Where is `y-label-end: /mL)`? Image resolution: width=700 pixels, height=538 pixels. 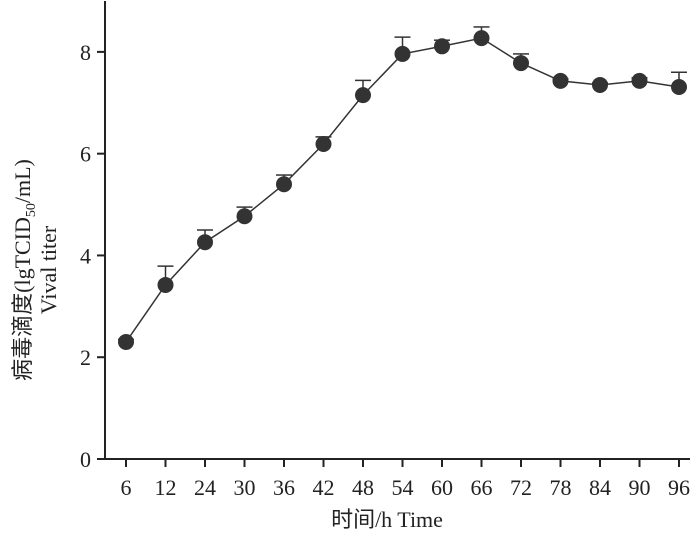
y-label-end: /mL) is located at coordinates (22, 181).